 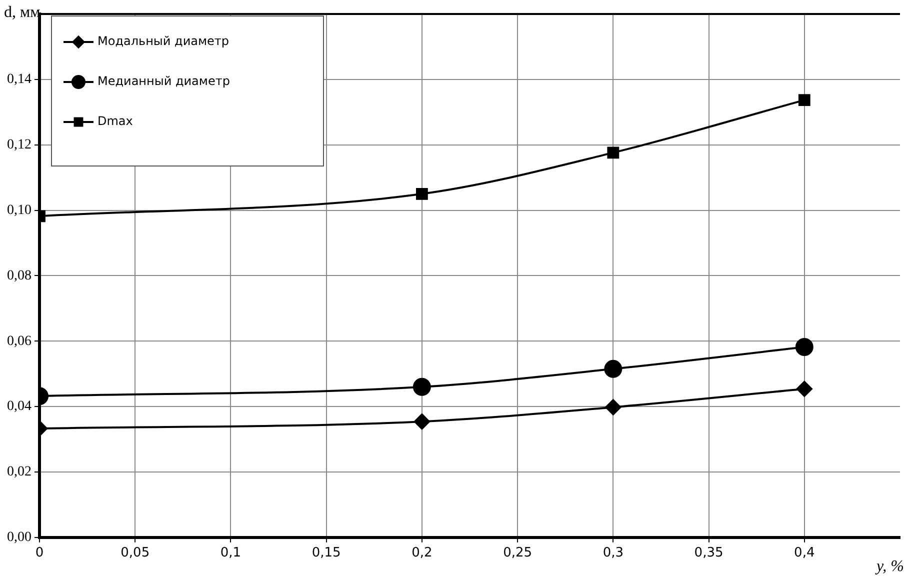 What do you see at coordinates (422, 553) in the screenshot?
I see `x-tick-label: 0,2` at bounding box center [422, 553].